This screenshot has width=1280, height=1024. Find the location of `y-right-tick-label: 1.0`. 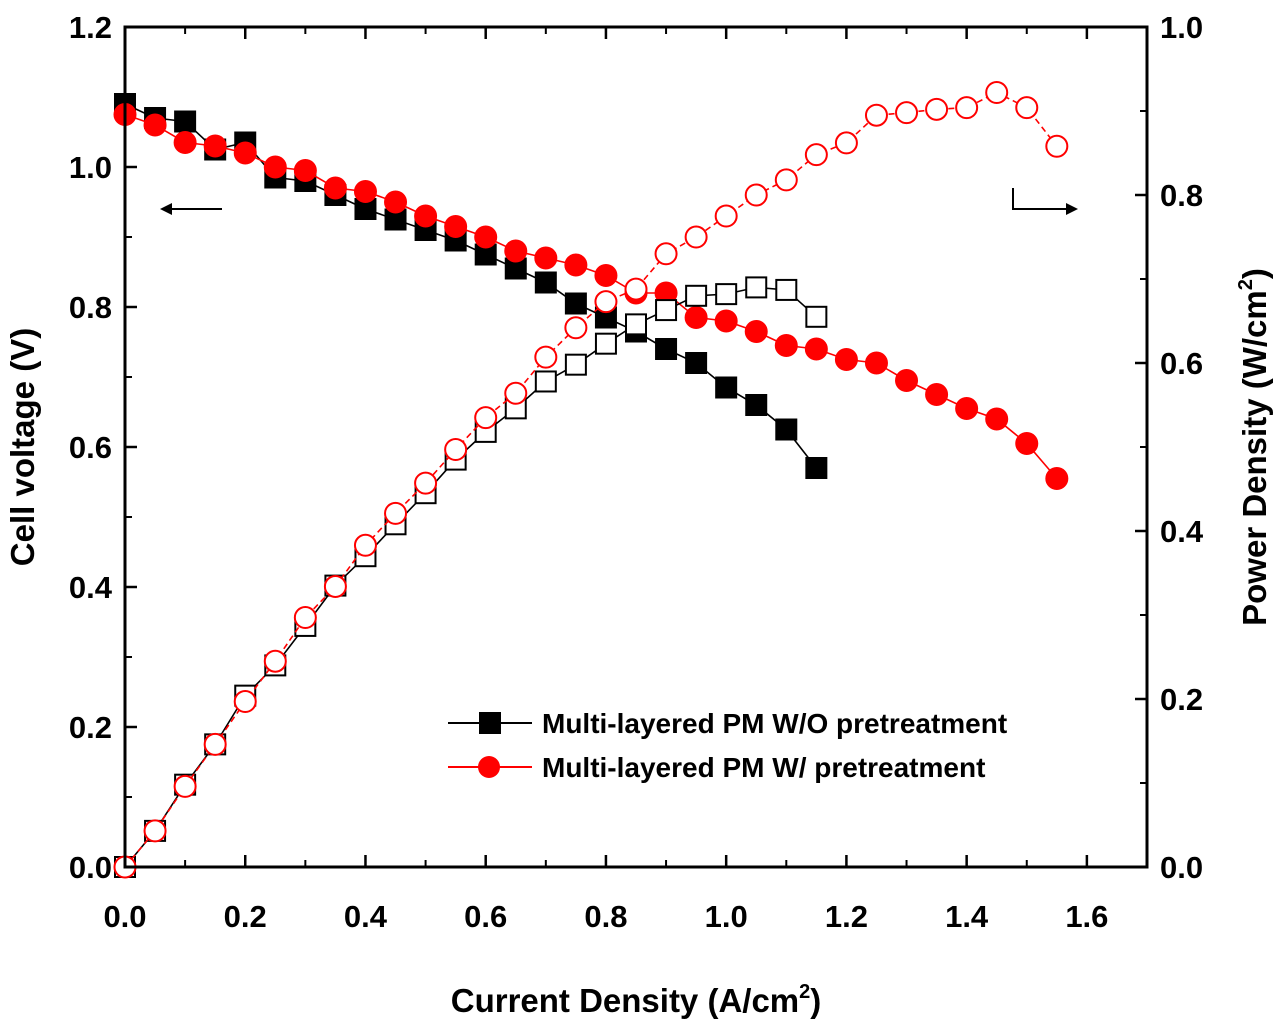

y-right-tick-label: 1.0 is located at coordinates (1181, 27).